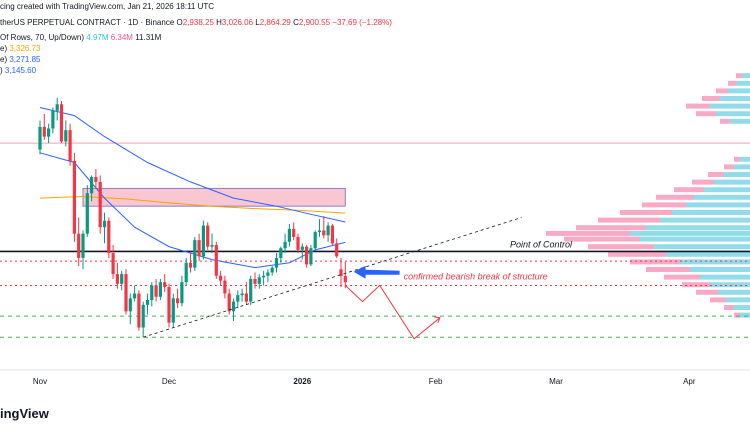 The width and height of the screenshot is (750, 430). What do you see at coordinates (257, 22) in the screenshot?
I see `low-label: L` at bounding box center [257, 22].